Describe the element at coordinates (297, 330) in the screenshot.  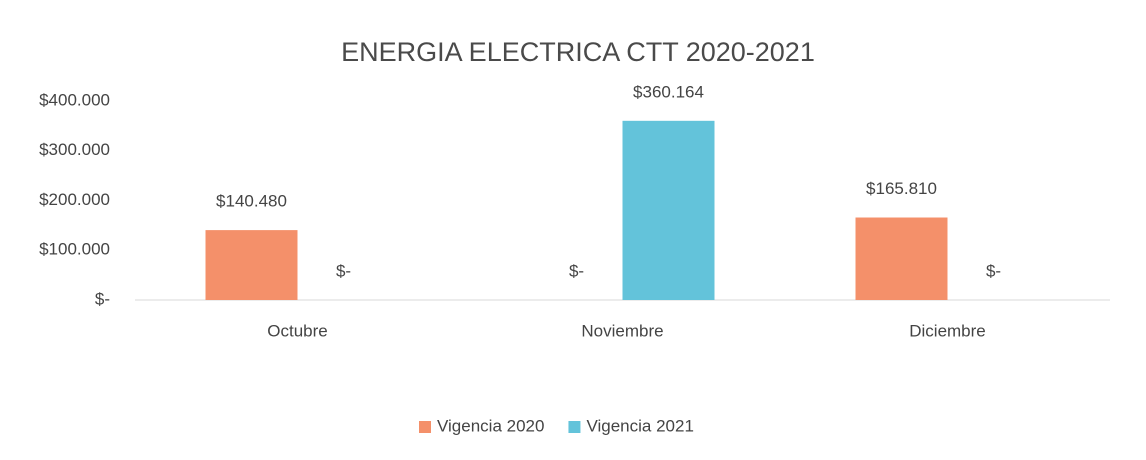
I see `x-tick-label: Octubre` at that location.